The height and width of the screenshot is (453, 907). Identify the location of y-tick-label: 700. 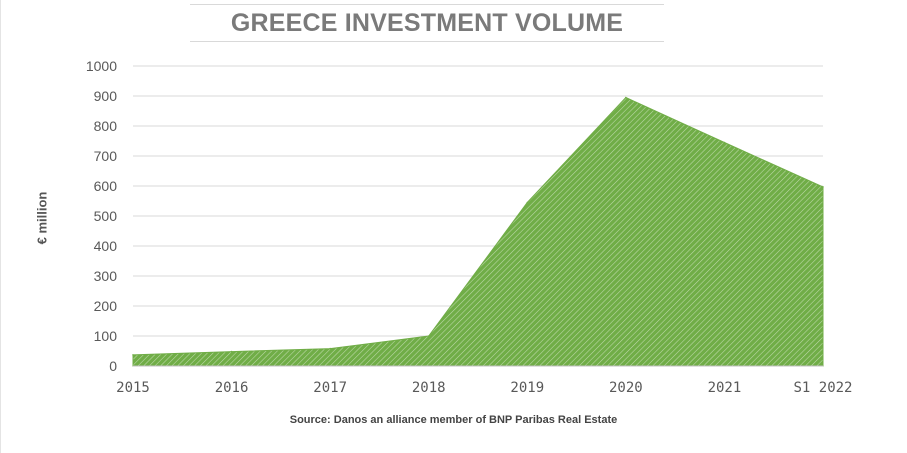
(106, 156).